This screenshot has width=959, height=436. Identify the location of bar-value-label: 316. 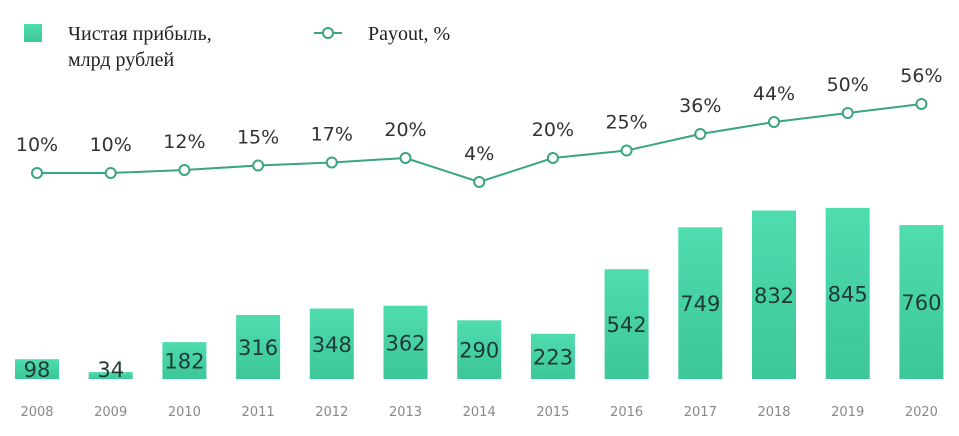
(258, 348).